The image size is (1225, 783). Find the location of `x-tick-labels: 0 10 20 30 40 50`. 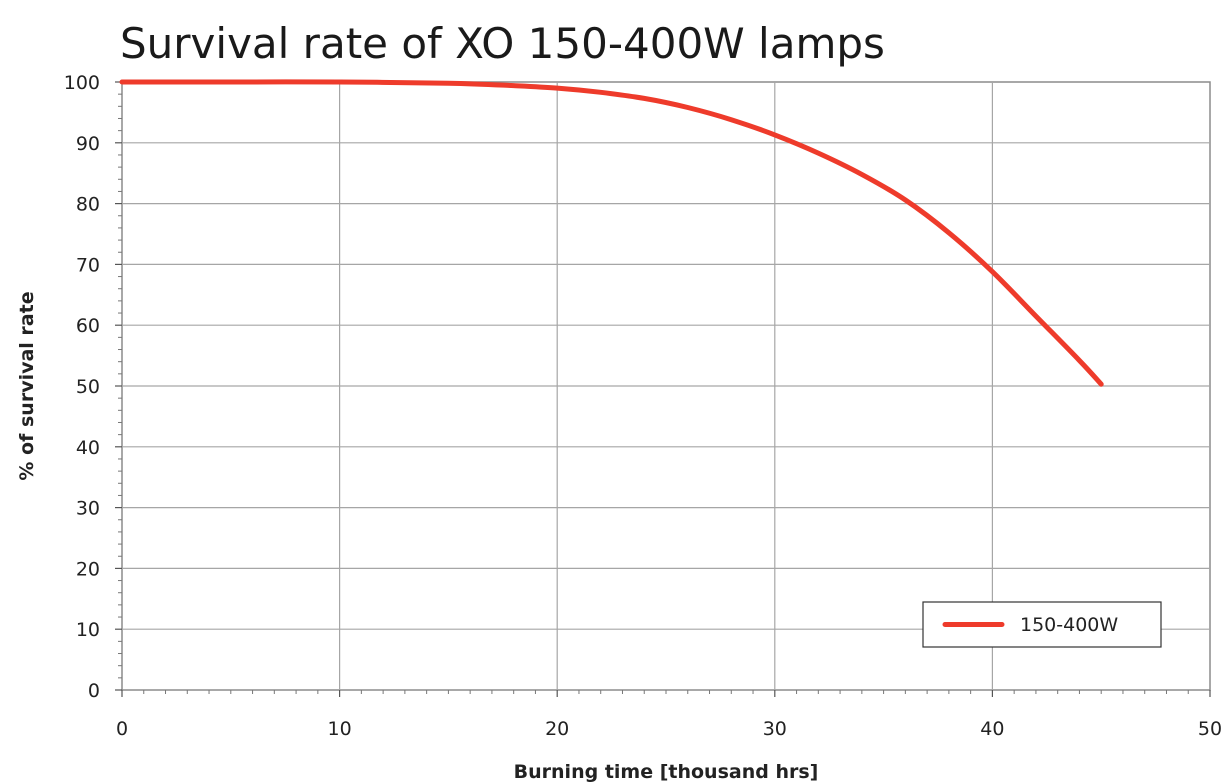

x-tick-labels: 0 10 20 30 40 50 is located at coordinates (669, 729).